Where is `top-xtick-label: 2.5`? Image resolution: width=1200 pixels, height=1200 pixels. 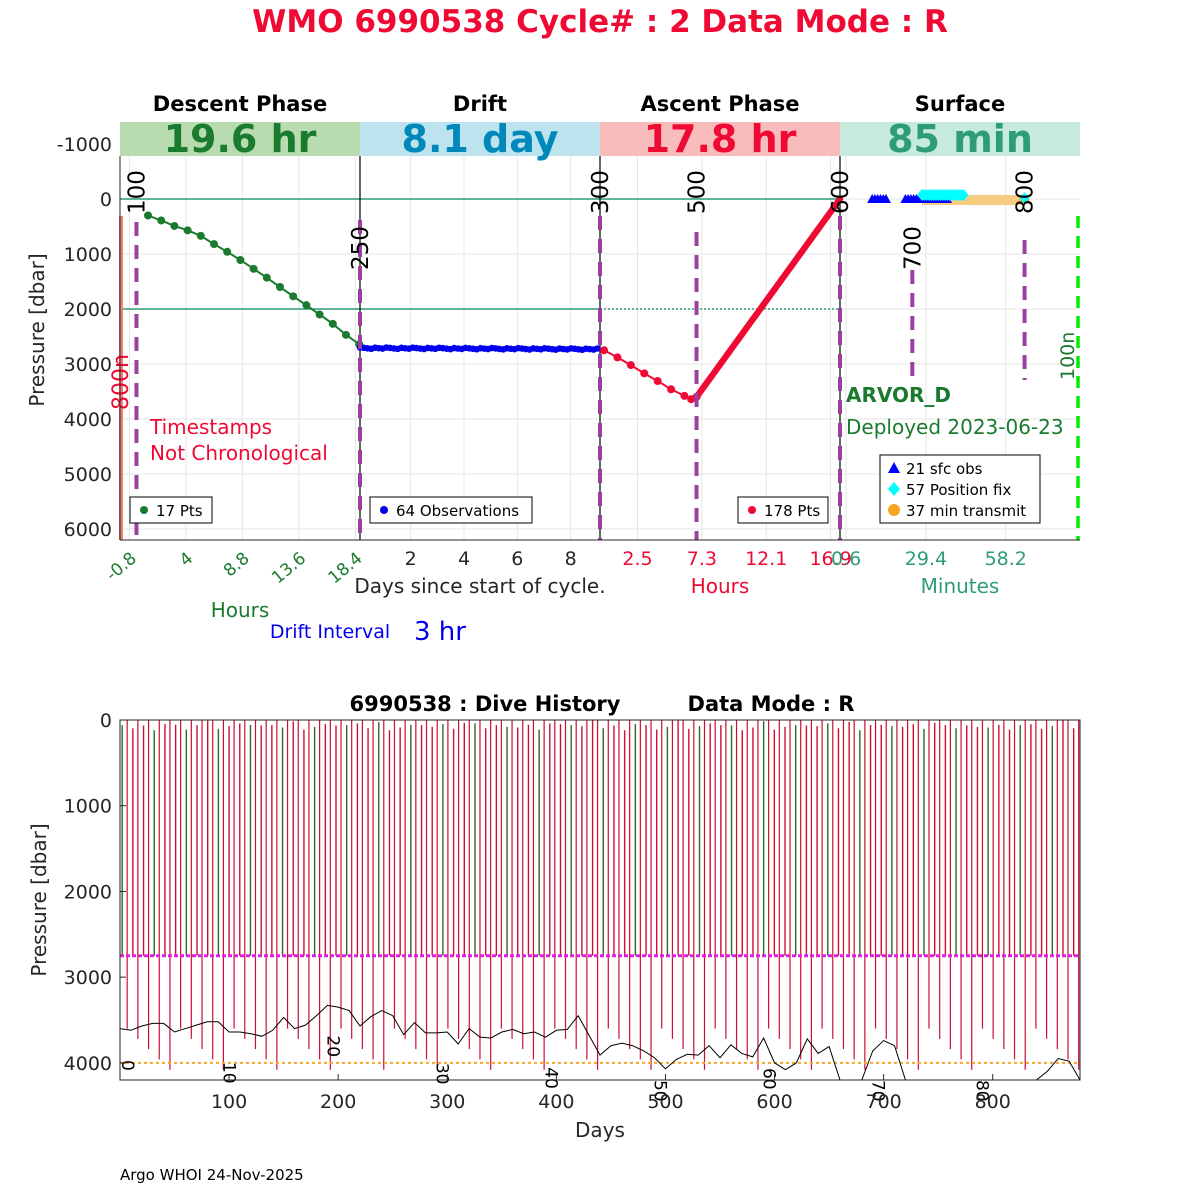
top-xtick-label: 2.5 is located at coordinates (637, 559).